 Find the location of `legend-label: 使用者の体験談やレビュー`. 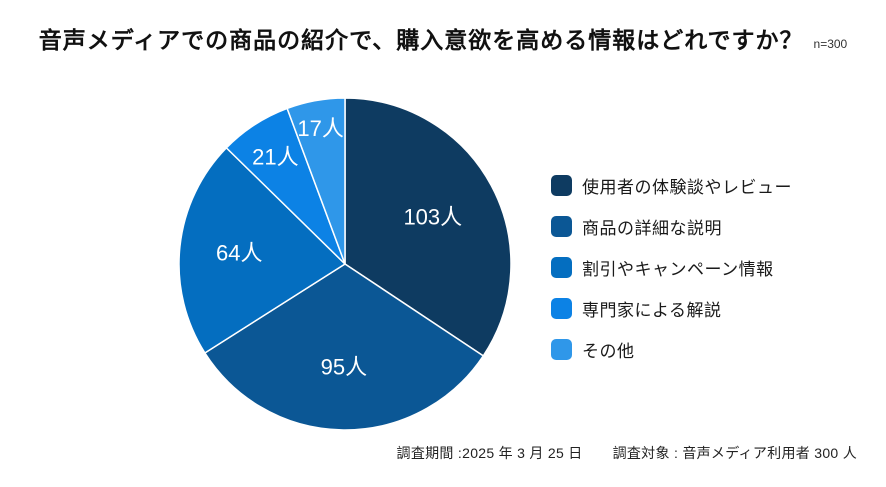

legend-label: 使用者の体験談やレビュー is located at coordinates (687, 187).